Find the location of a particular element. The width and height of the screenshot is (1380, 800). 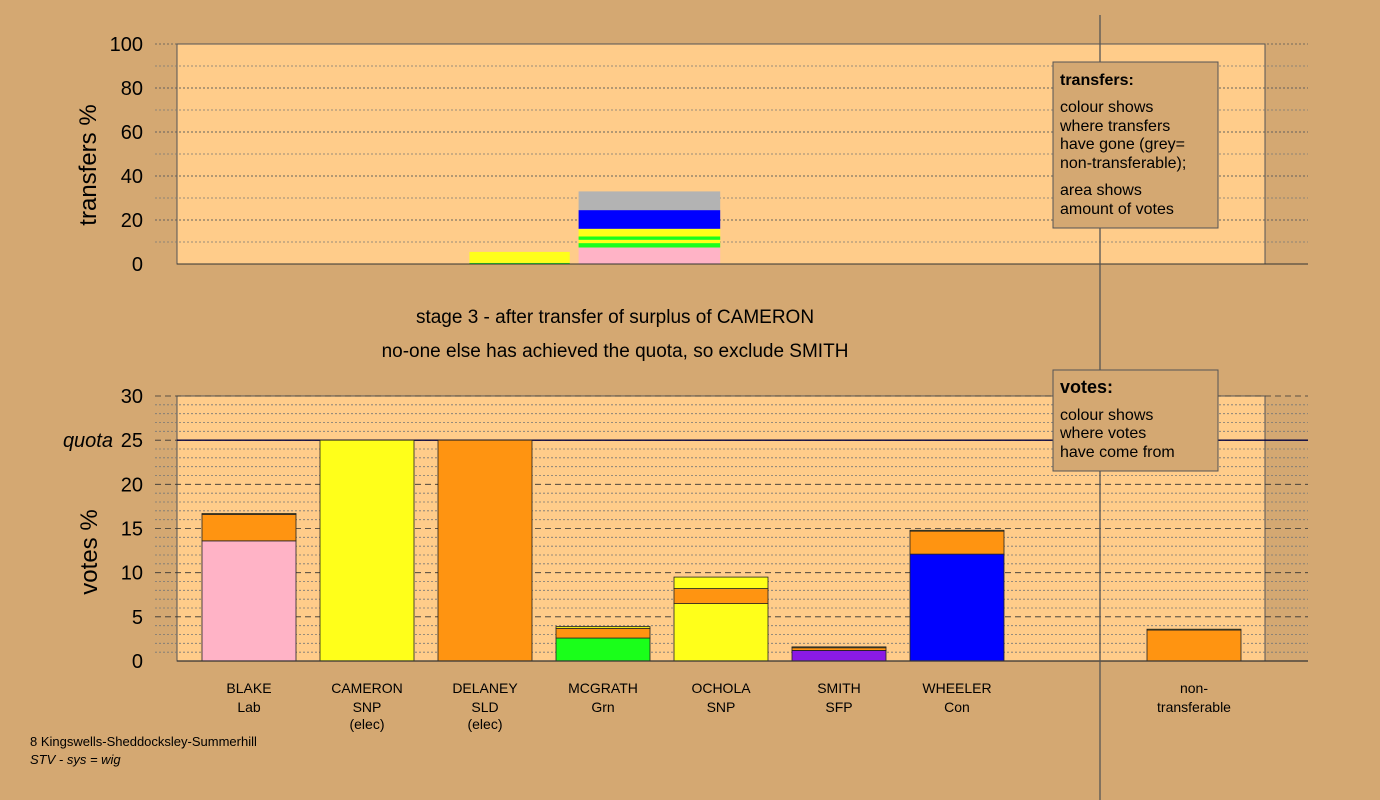

y-tick-label: 30 is located at coordinates (132, 397).